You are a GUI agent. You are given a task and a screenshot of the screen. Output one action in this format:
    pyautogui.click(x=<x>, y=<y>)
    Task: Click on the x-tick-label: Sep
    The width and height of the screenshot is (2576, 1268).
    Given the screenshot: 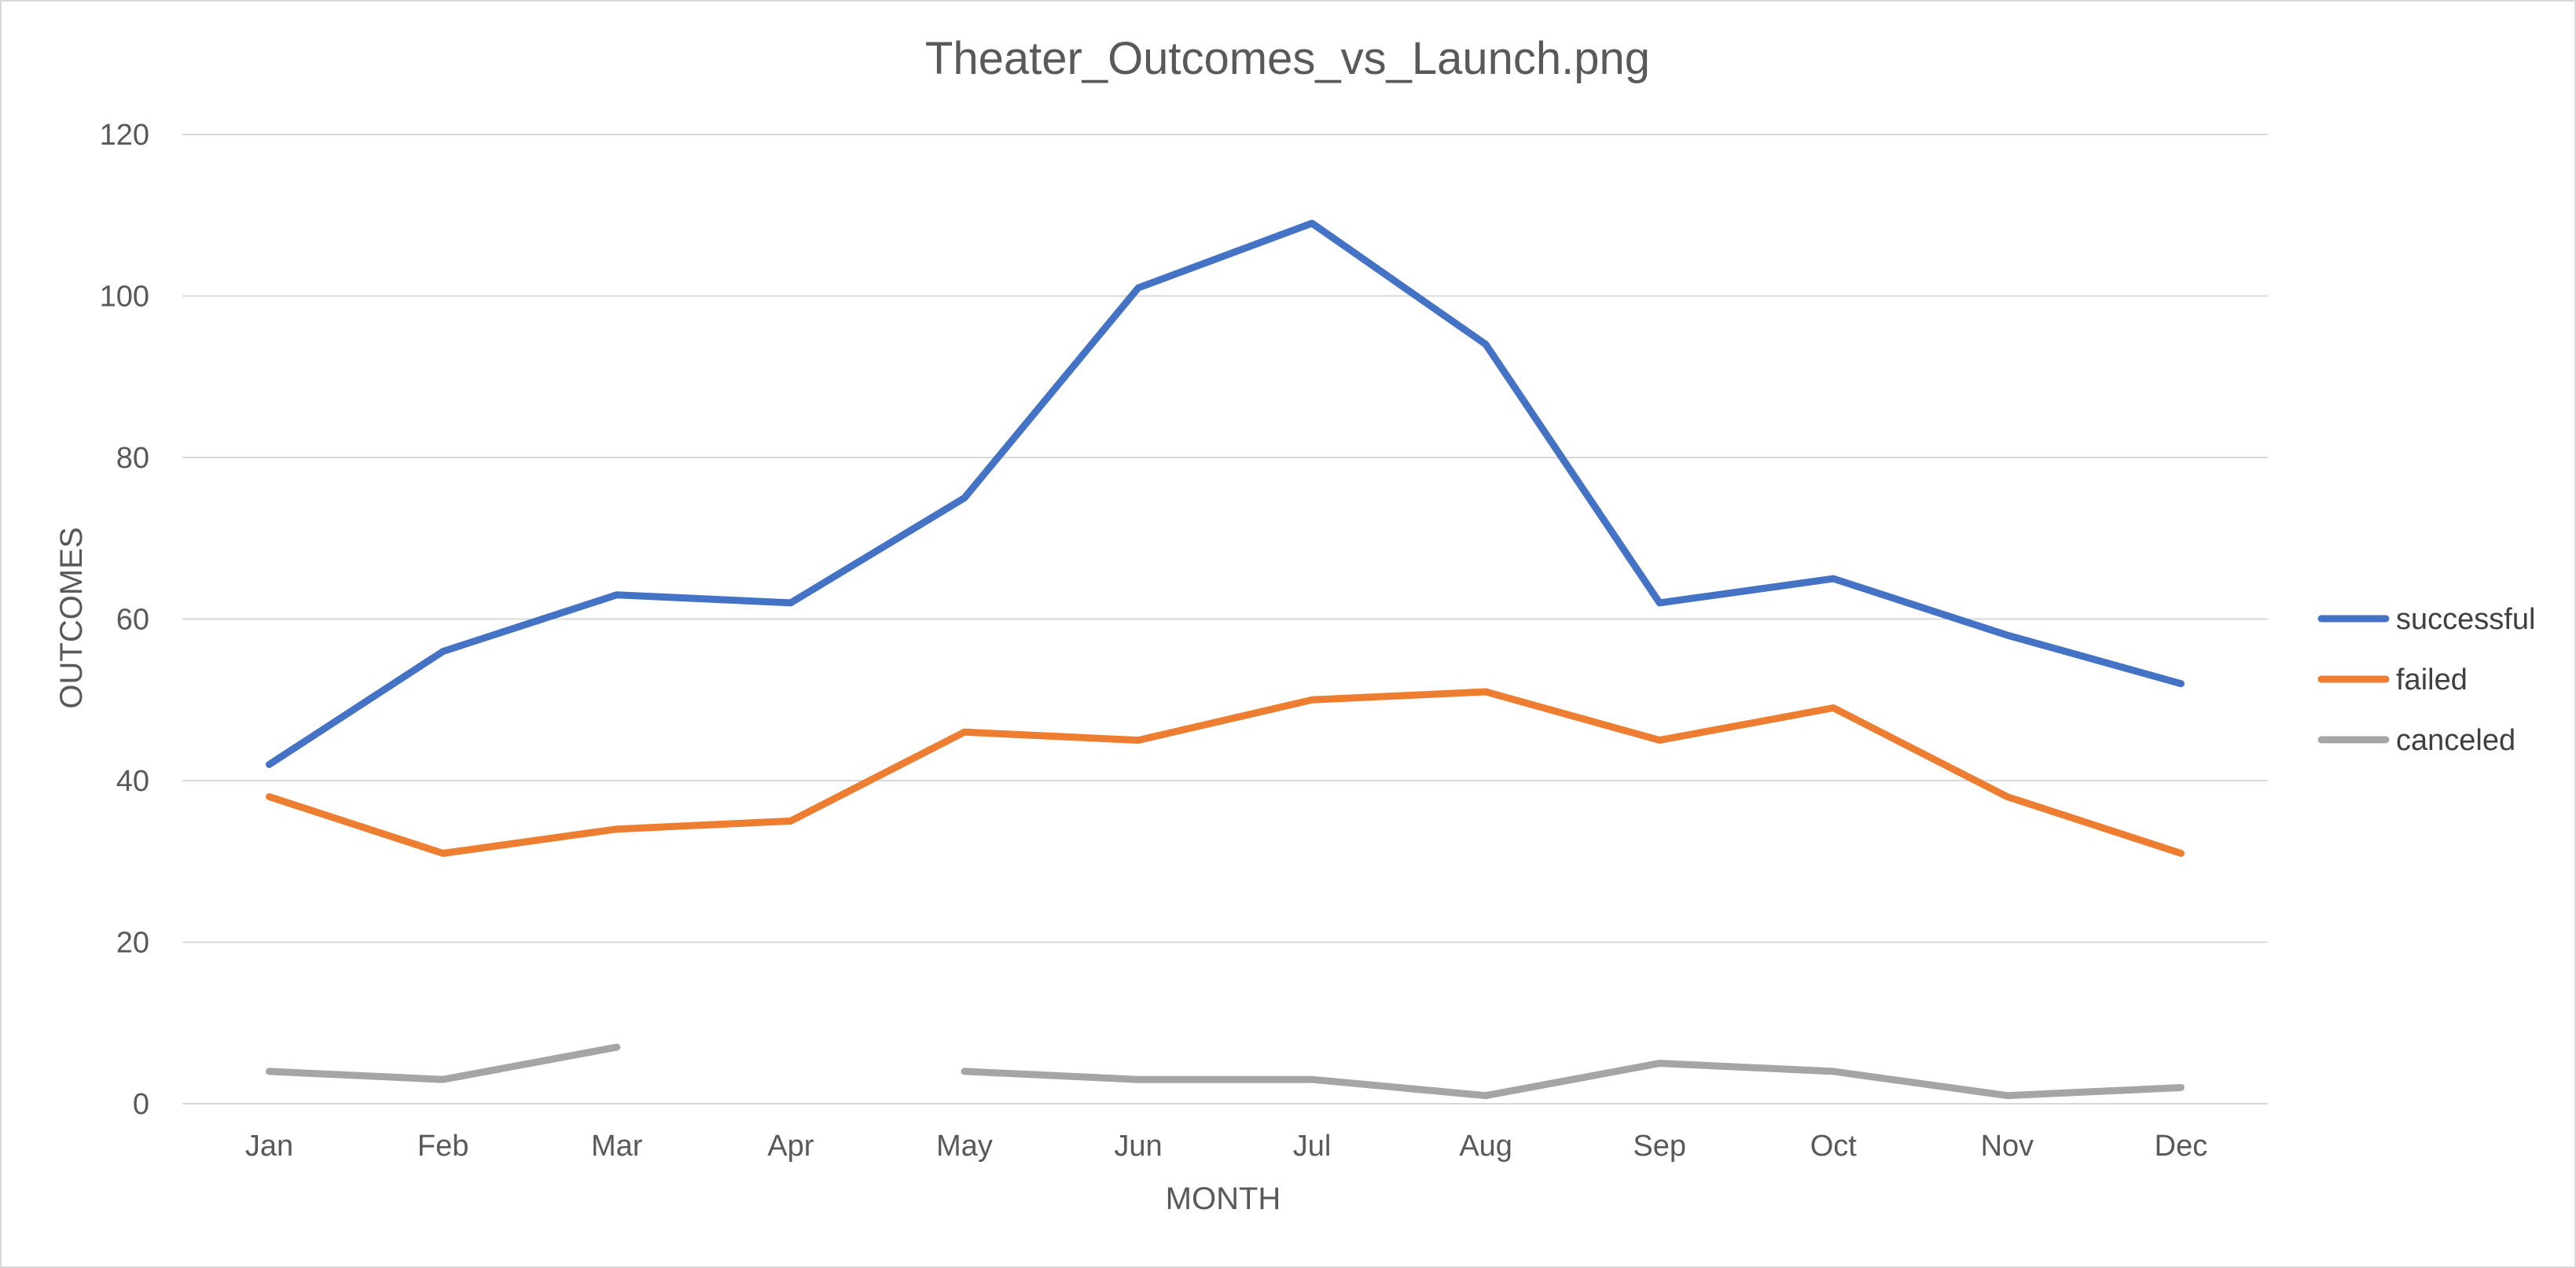 What is the action you would take?
    pyautogui.click(x=1659, y=1147)
    